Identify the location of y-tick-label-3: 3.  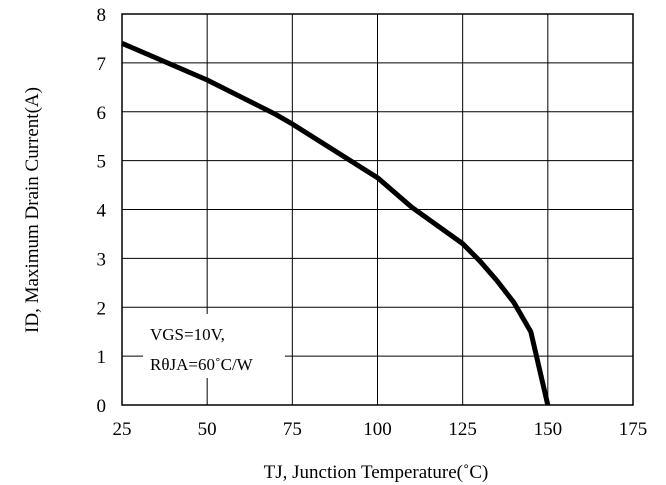
(102, 259).